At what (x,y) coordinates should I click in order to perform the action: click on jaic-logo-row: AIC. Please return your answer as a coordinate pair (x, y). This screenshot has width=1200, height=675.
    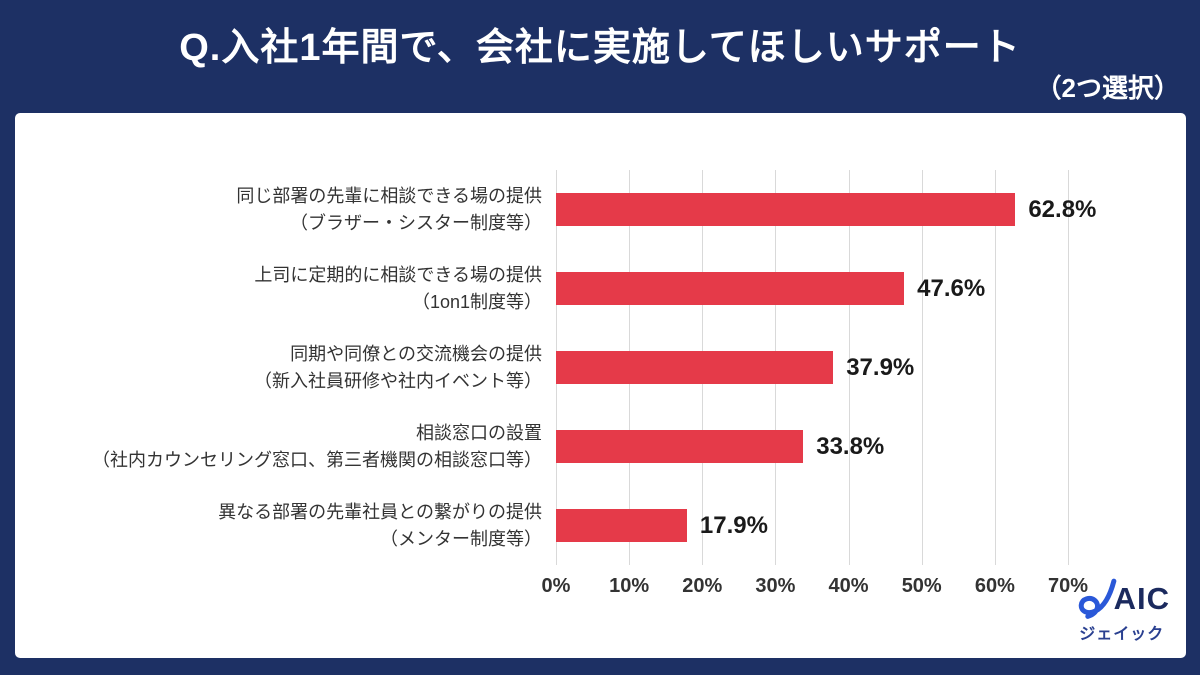
    Looking at the image, I should click on (1122, 598).